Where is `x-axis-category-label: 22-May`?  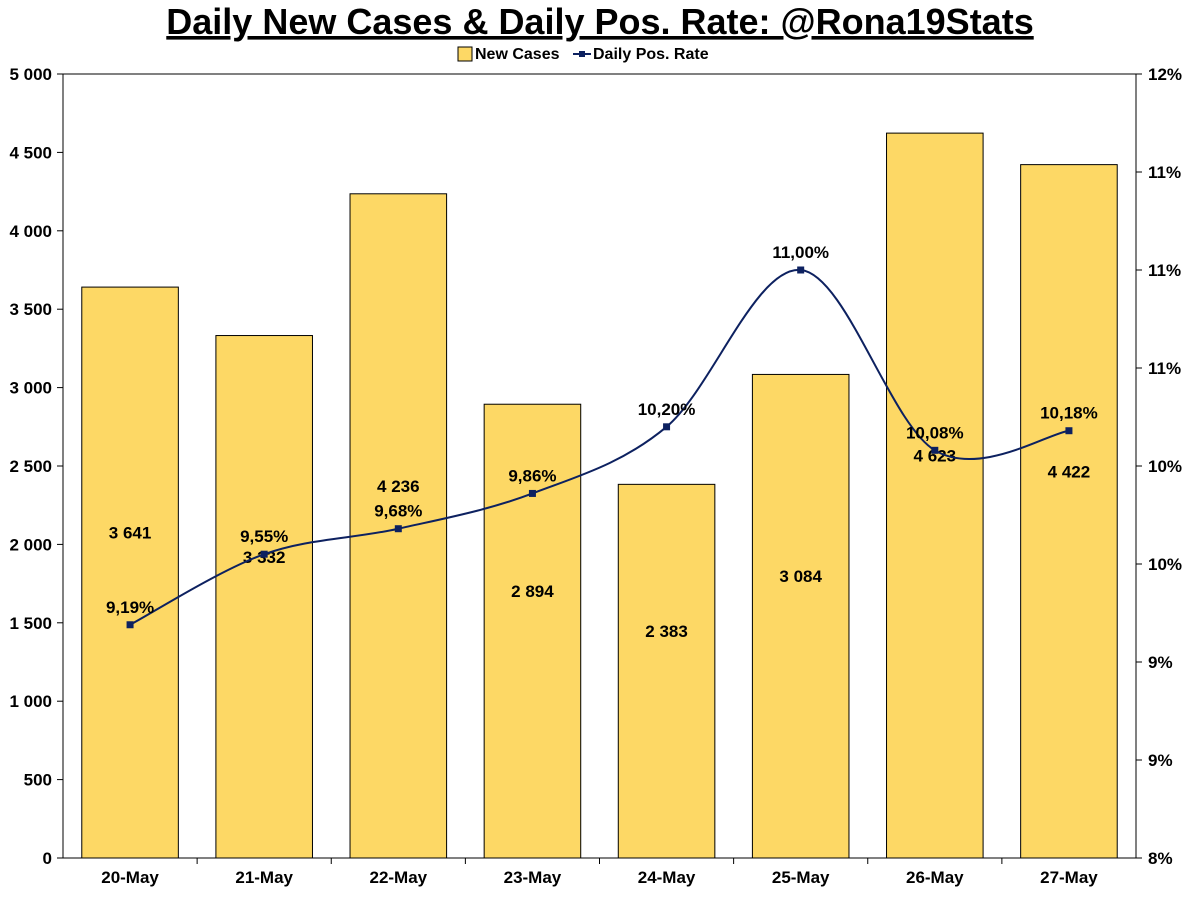 x-axis-category-label: 22-May is located at coordinates (398, 877).